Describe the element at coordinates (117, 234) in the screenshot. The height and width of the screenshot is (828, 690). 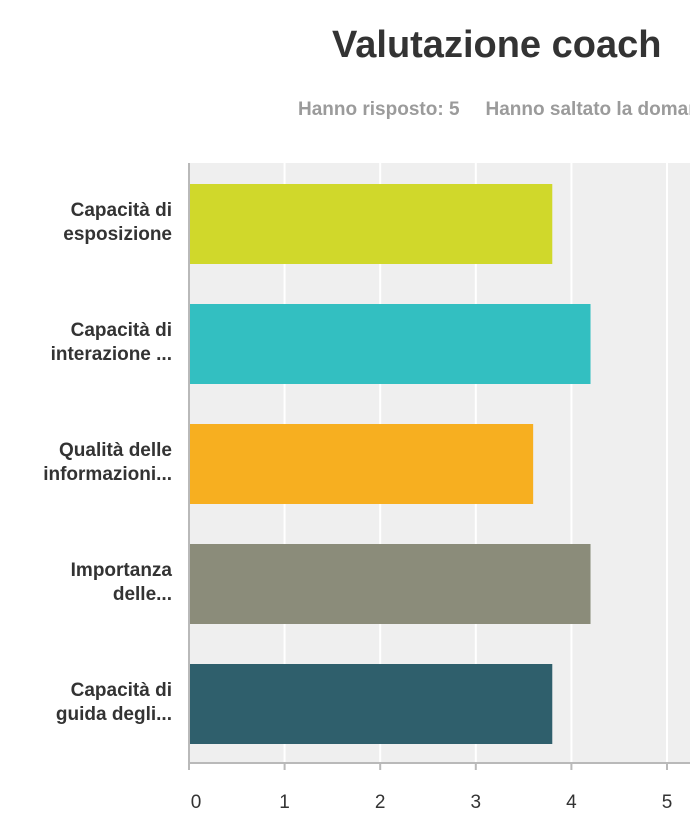
I see `category-label-1-line-2: esposizione` at that location.